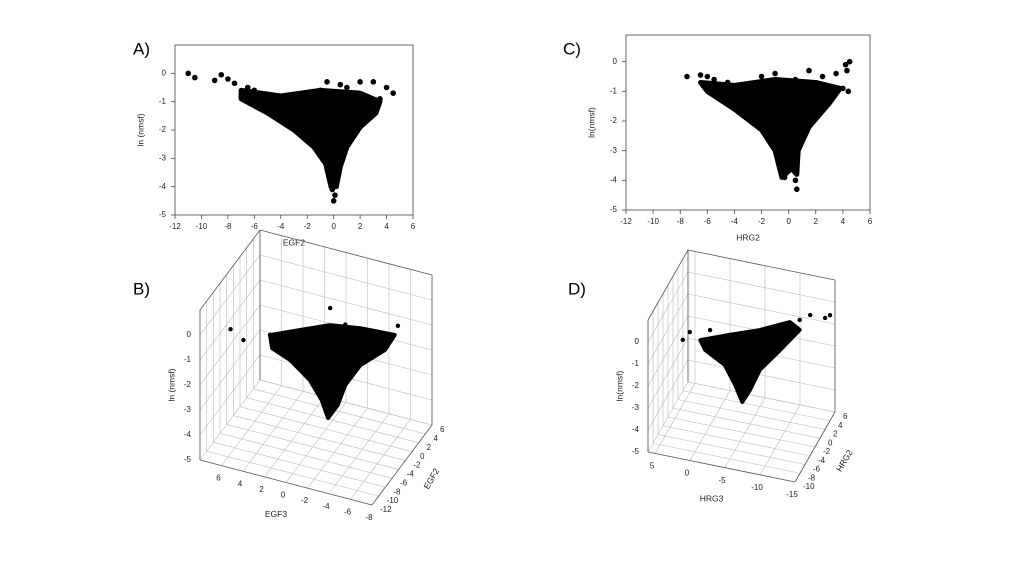 This screenshot has width=1024, height=576. I want to click on y-tick-label: 2, so click(835, 434).